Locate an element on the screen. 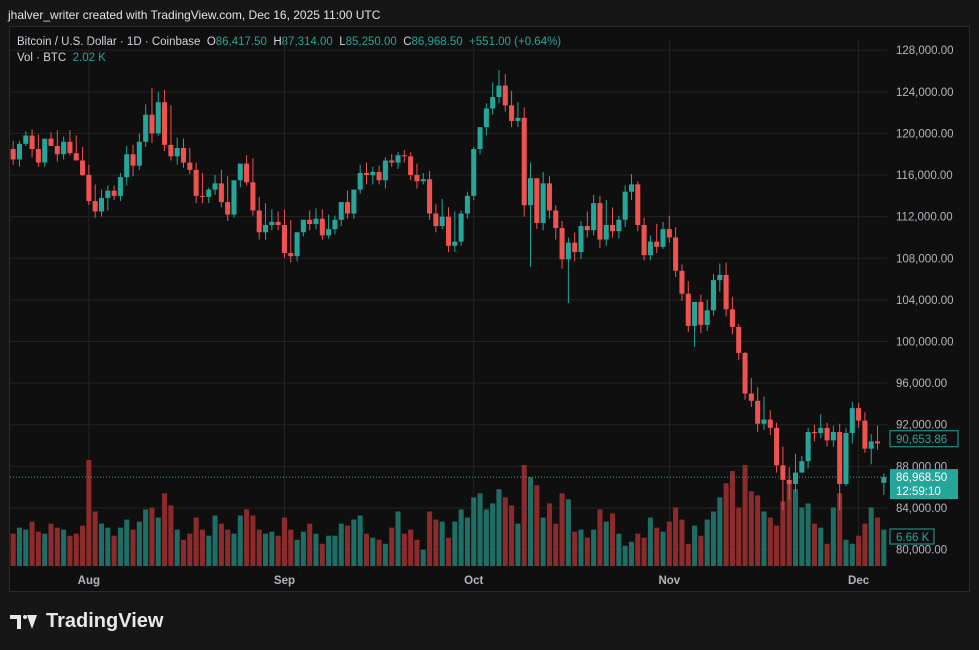 This screenshot has width=979, height=650. low-label: L is located at coordinates (342, 42).